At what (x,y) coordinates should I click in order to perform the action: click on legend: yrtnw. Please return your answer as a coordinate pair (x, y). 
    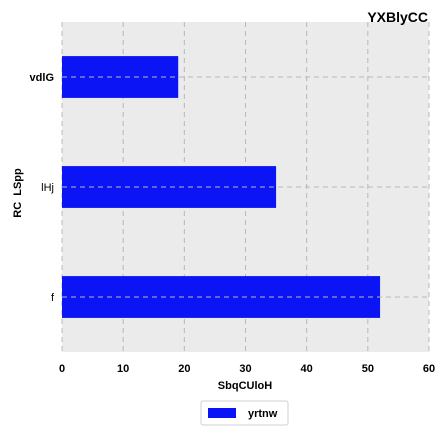
    Looking at the image, I should click on (244, 413).